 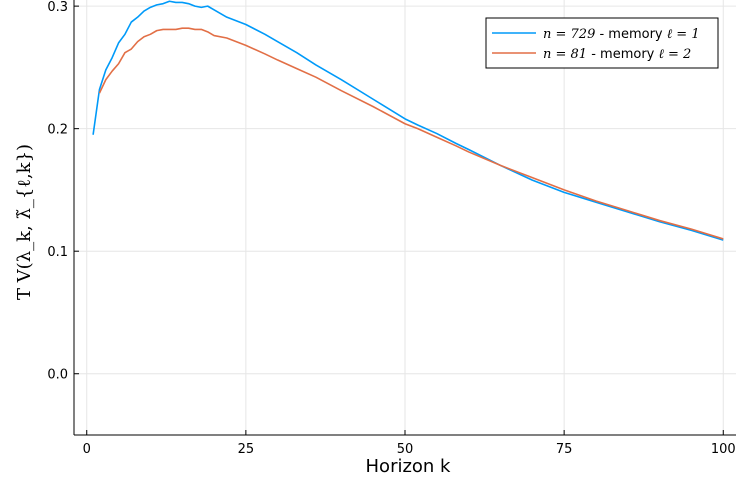 I want to click on y-tick-label: 0.0, so click(x=57, y=375).